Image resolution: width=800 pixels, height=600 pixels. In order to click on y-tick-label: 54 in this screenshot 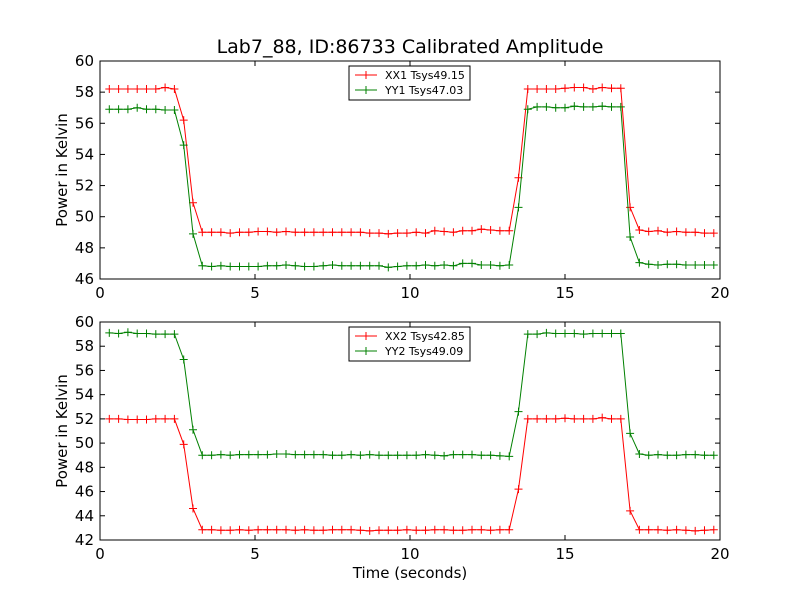, I will do `click(84, 395)`.